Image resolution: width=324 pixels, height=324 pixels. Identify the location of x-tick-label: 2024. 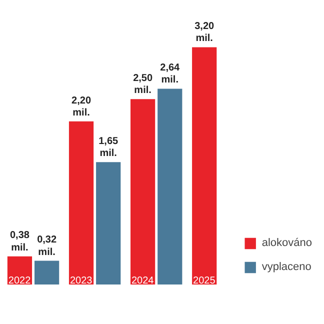
(143, 281).